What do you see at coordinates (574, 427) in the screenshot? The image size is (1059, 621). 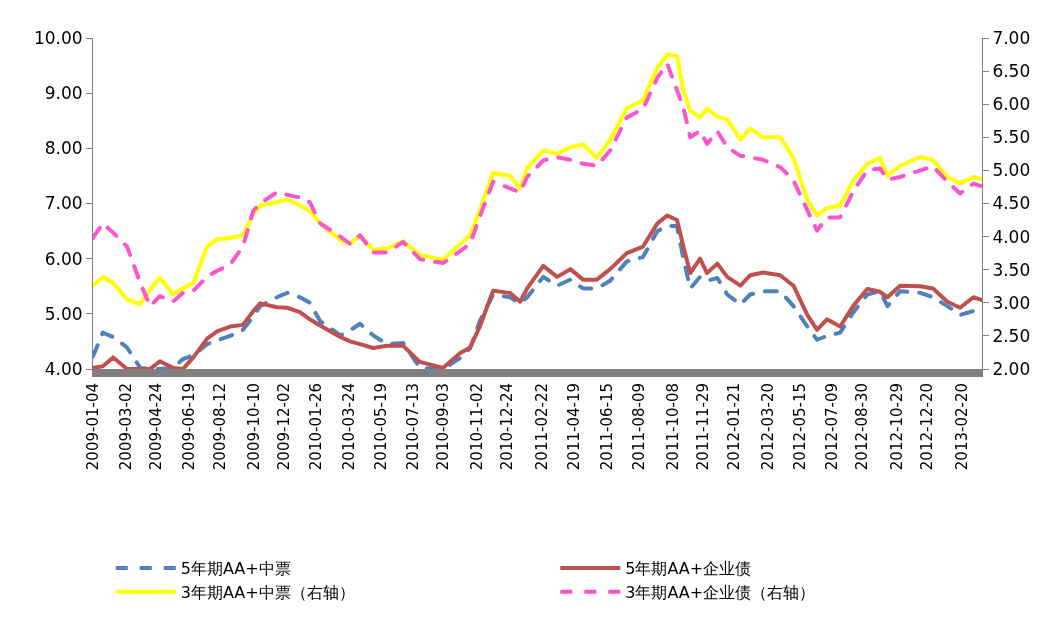 I see `x-tick-label: 2011-04-19` at bounding box center [574, 427].